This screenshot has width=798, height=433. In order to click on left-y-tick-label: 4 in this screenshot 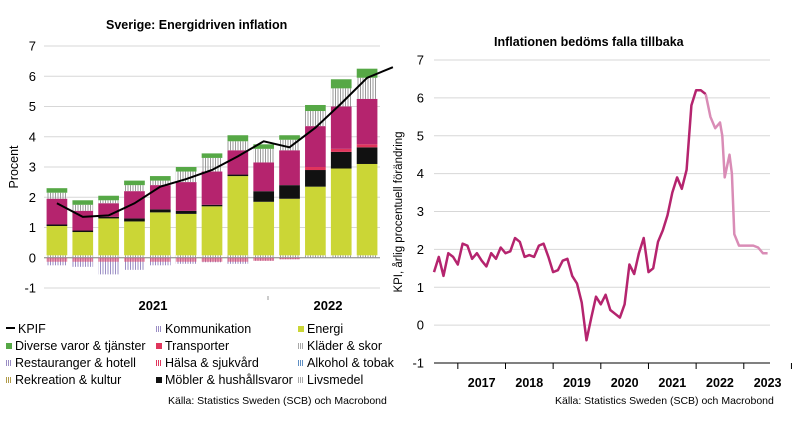, I will do `click(32, 136)`.